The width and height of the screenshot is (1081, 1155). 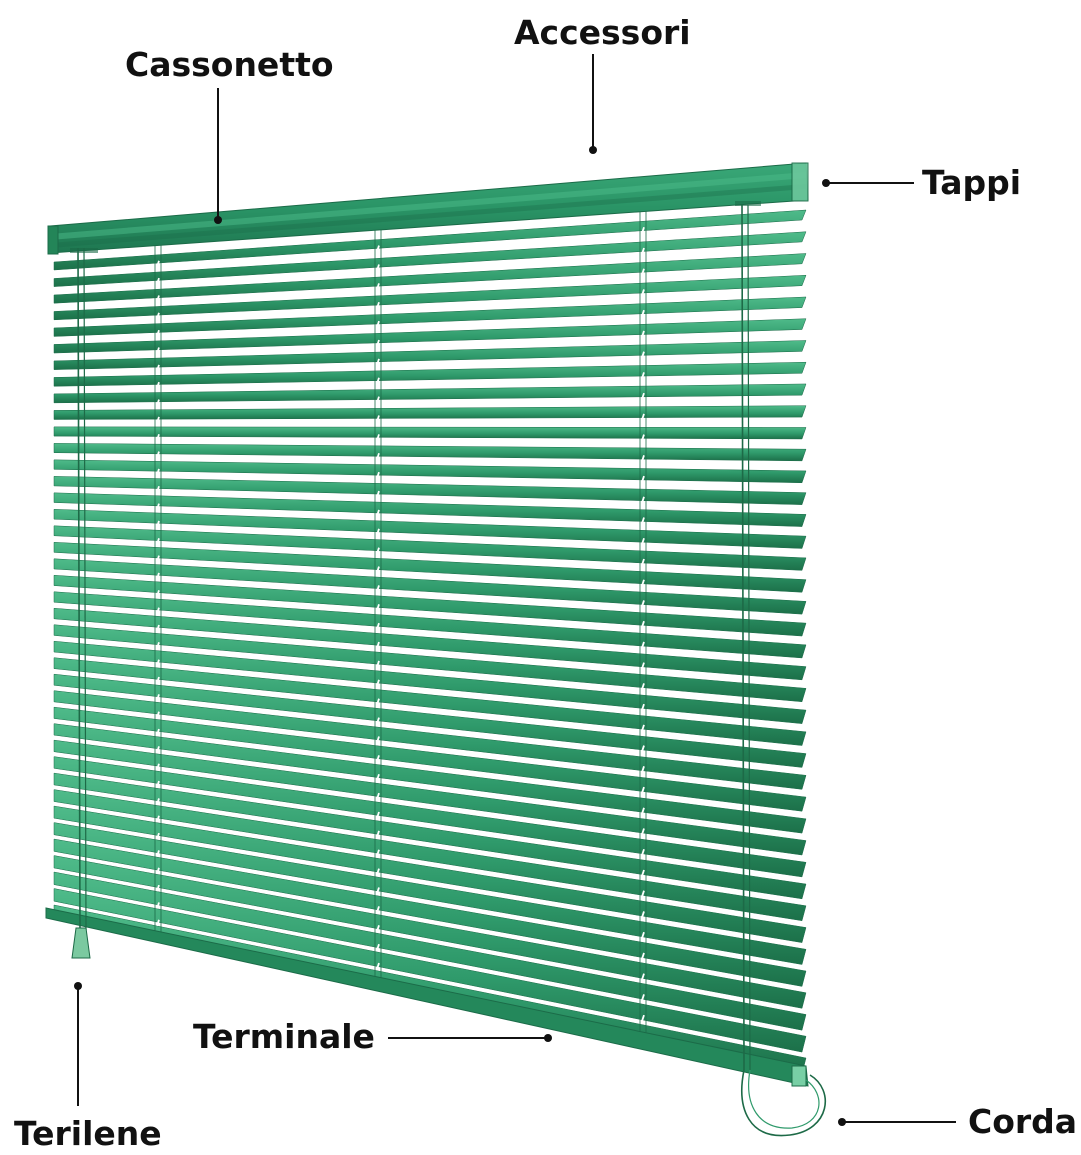 What do you see at coordinates (81, 603) in the screenshot?
I see `tassel` at bounding box center [81, 603].